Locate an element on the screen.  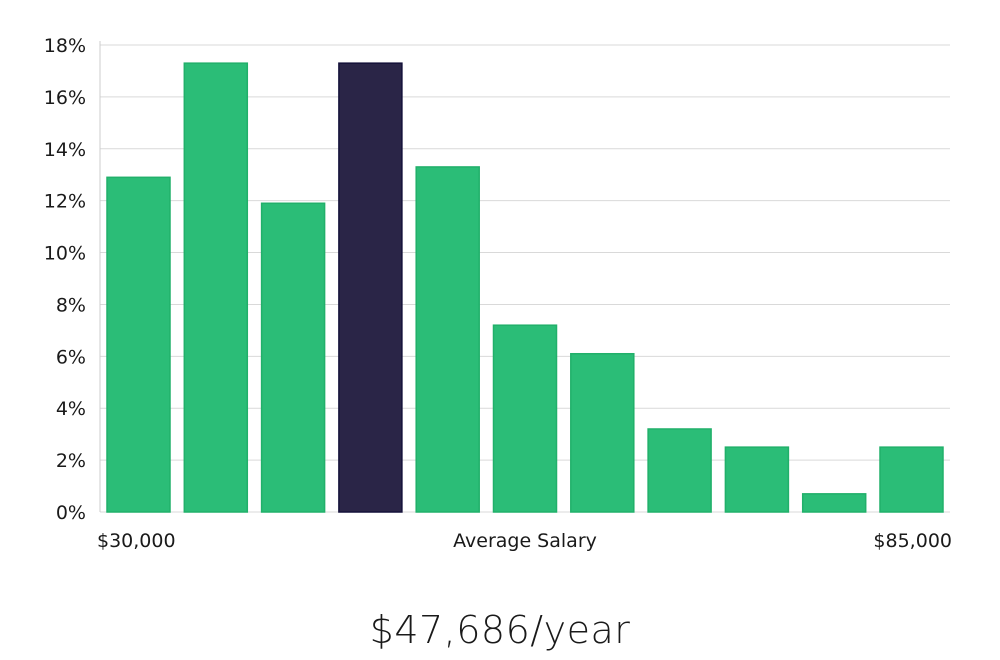
y-tick-label: 6% is located at coordinates (71, 357).